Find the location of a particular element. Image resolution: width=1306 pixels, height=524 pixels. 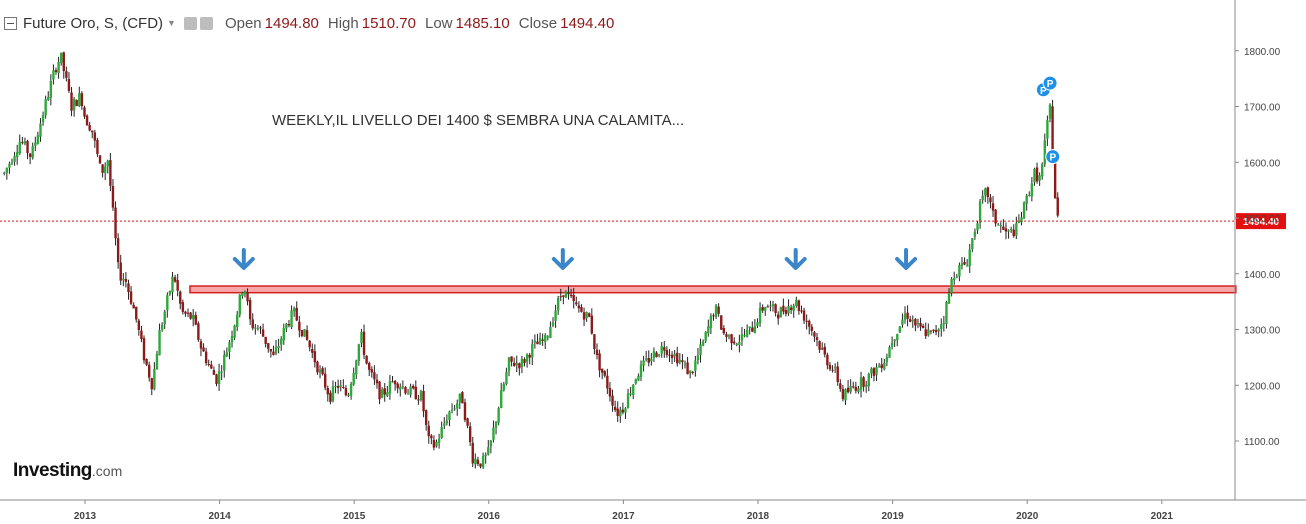

collapse-icon is located at coordinates (10, 23).